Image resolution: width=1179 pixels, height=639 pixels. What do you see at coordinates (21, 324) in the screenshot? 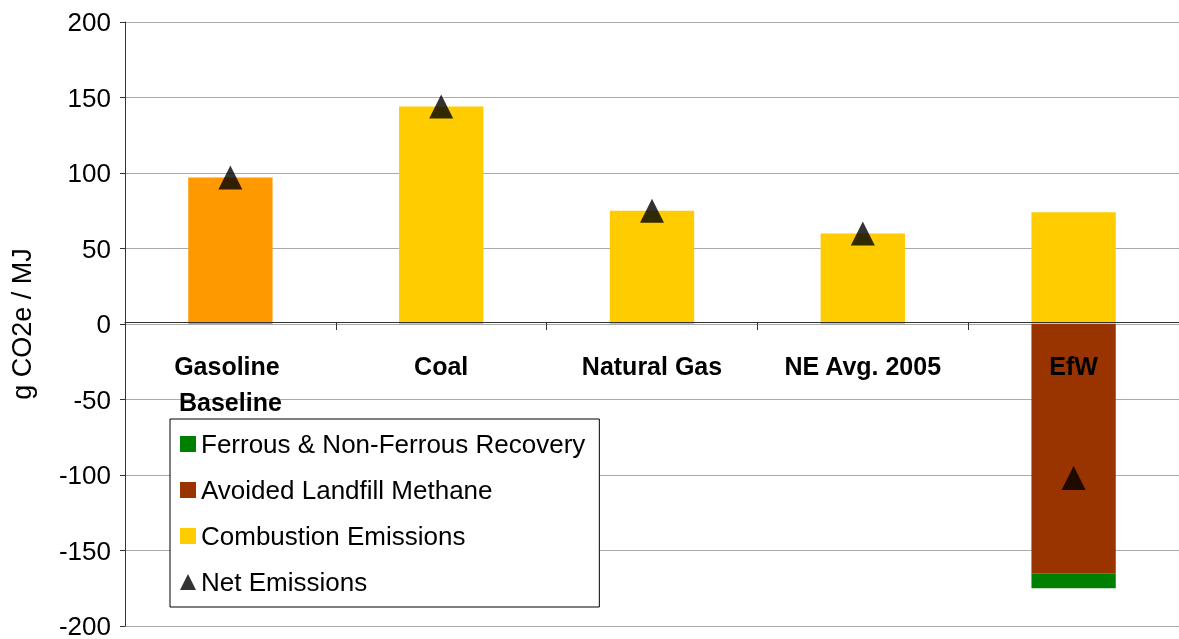
I see `y-axis-title: g CO2e / MJ` at bounding box center [21, 324].